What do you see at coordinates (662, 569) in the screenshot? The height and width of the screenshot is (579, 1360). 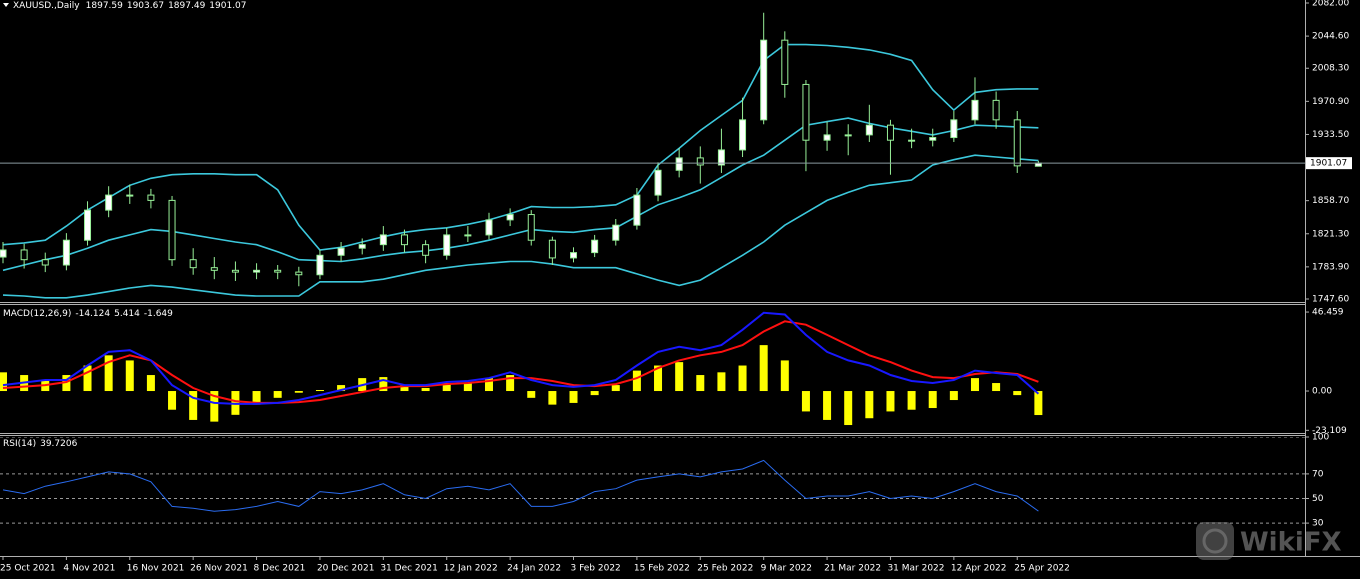 I see `x-tick-label: 15 Feb 2022` at bounding box center [662, 569].